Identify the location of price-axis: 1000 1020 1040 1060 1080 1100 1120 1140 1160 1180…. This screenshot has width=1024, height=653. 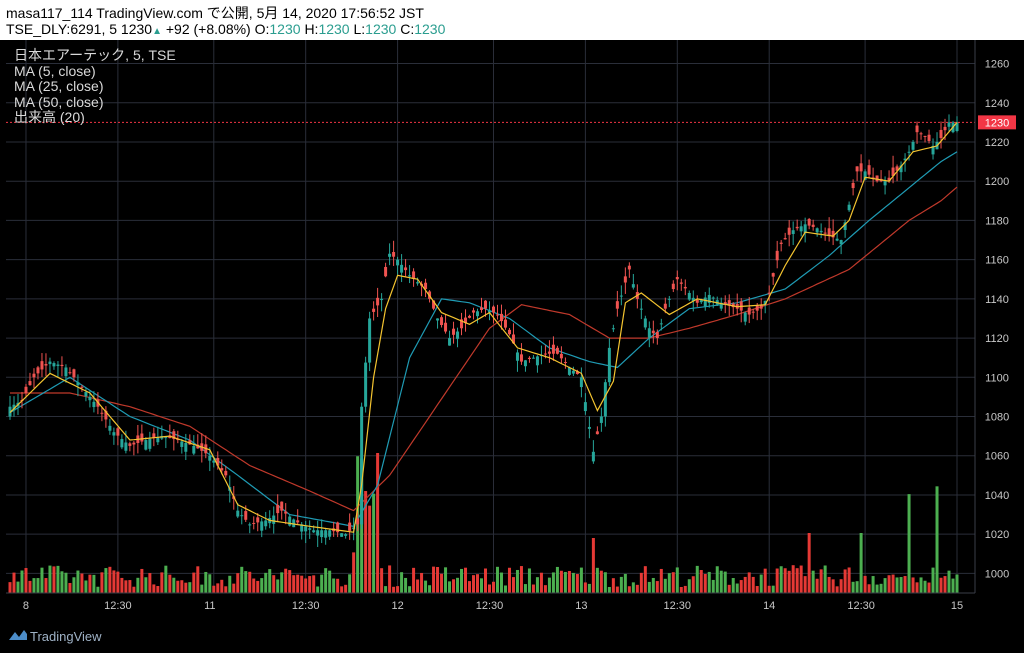
(991, 316).